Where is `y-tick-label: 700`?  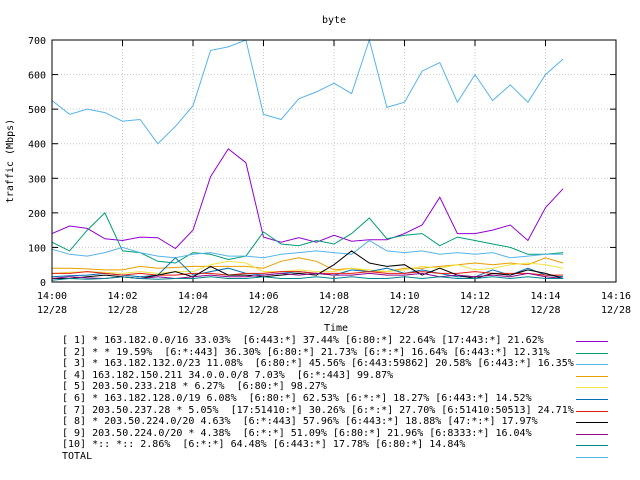
y-tick-label: 700 is located at coordinates (37, 41).